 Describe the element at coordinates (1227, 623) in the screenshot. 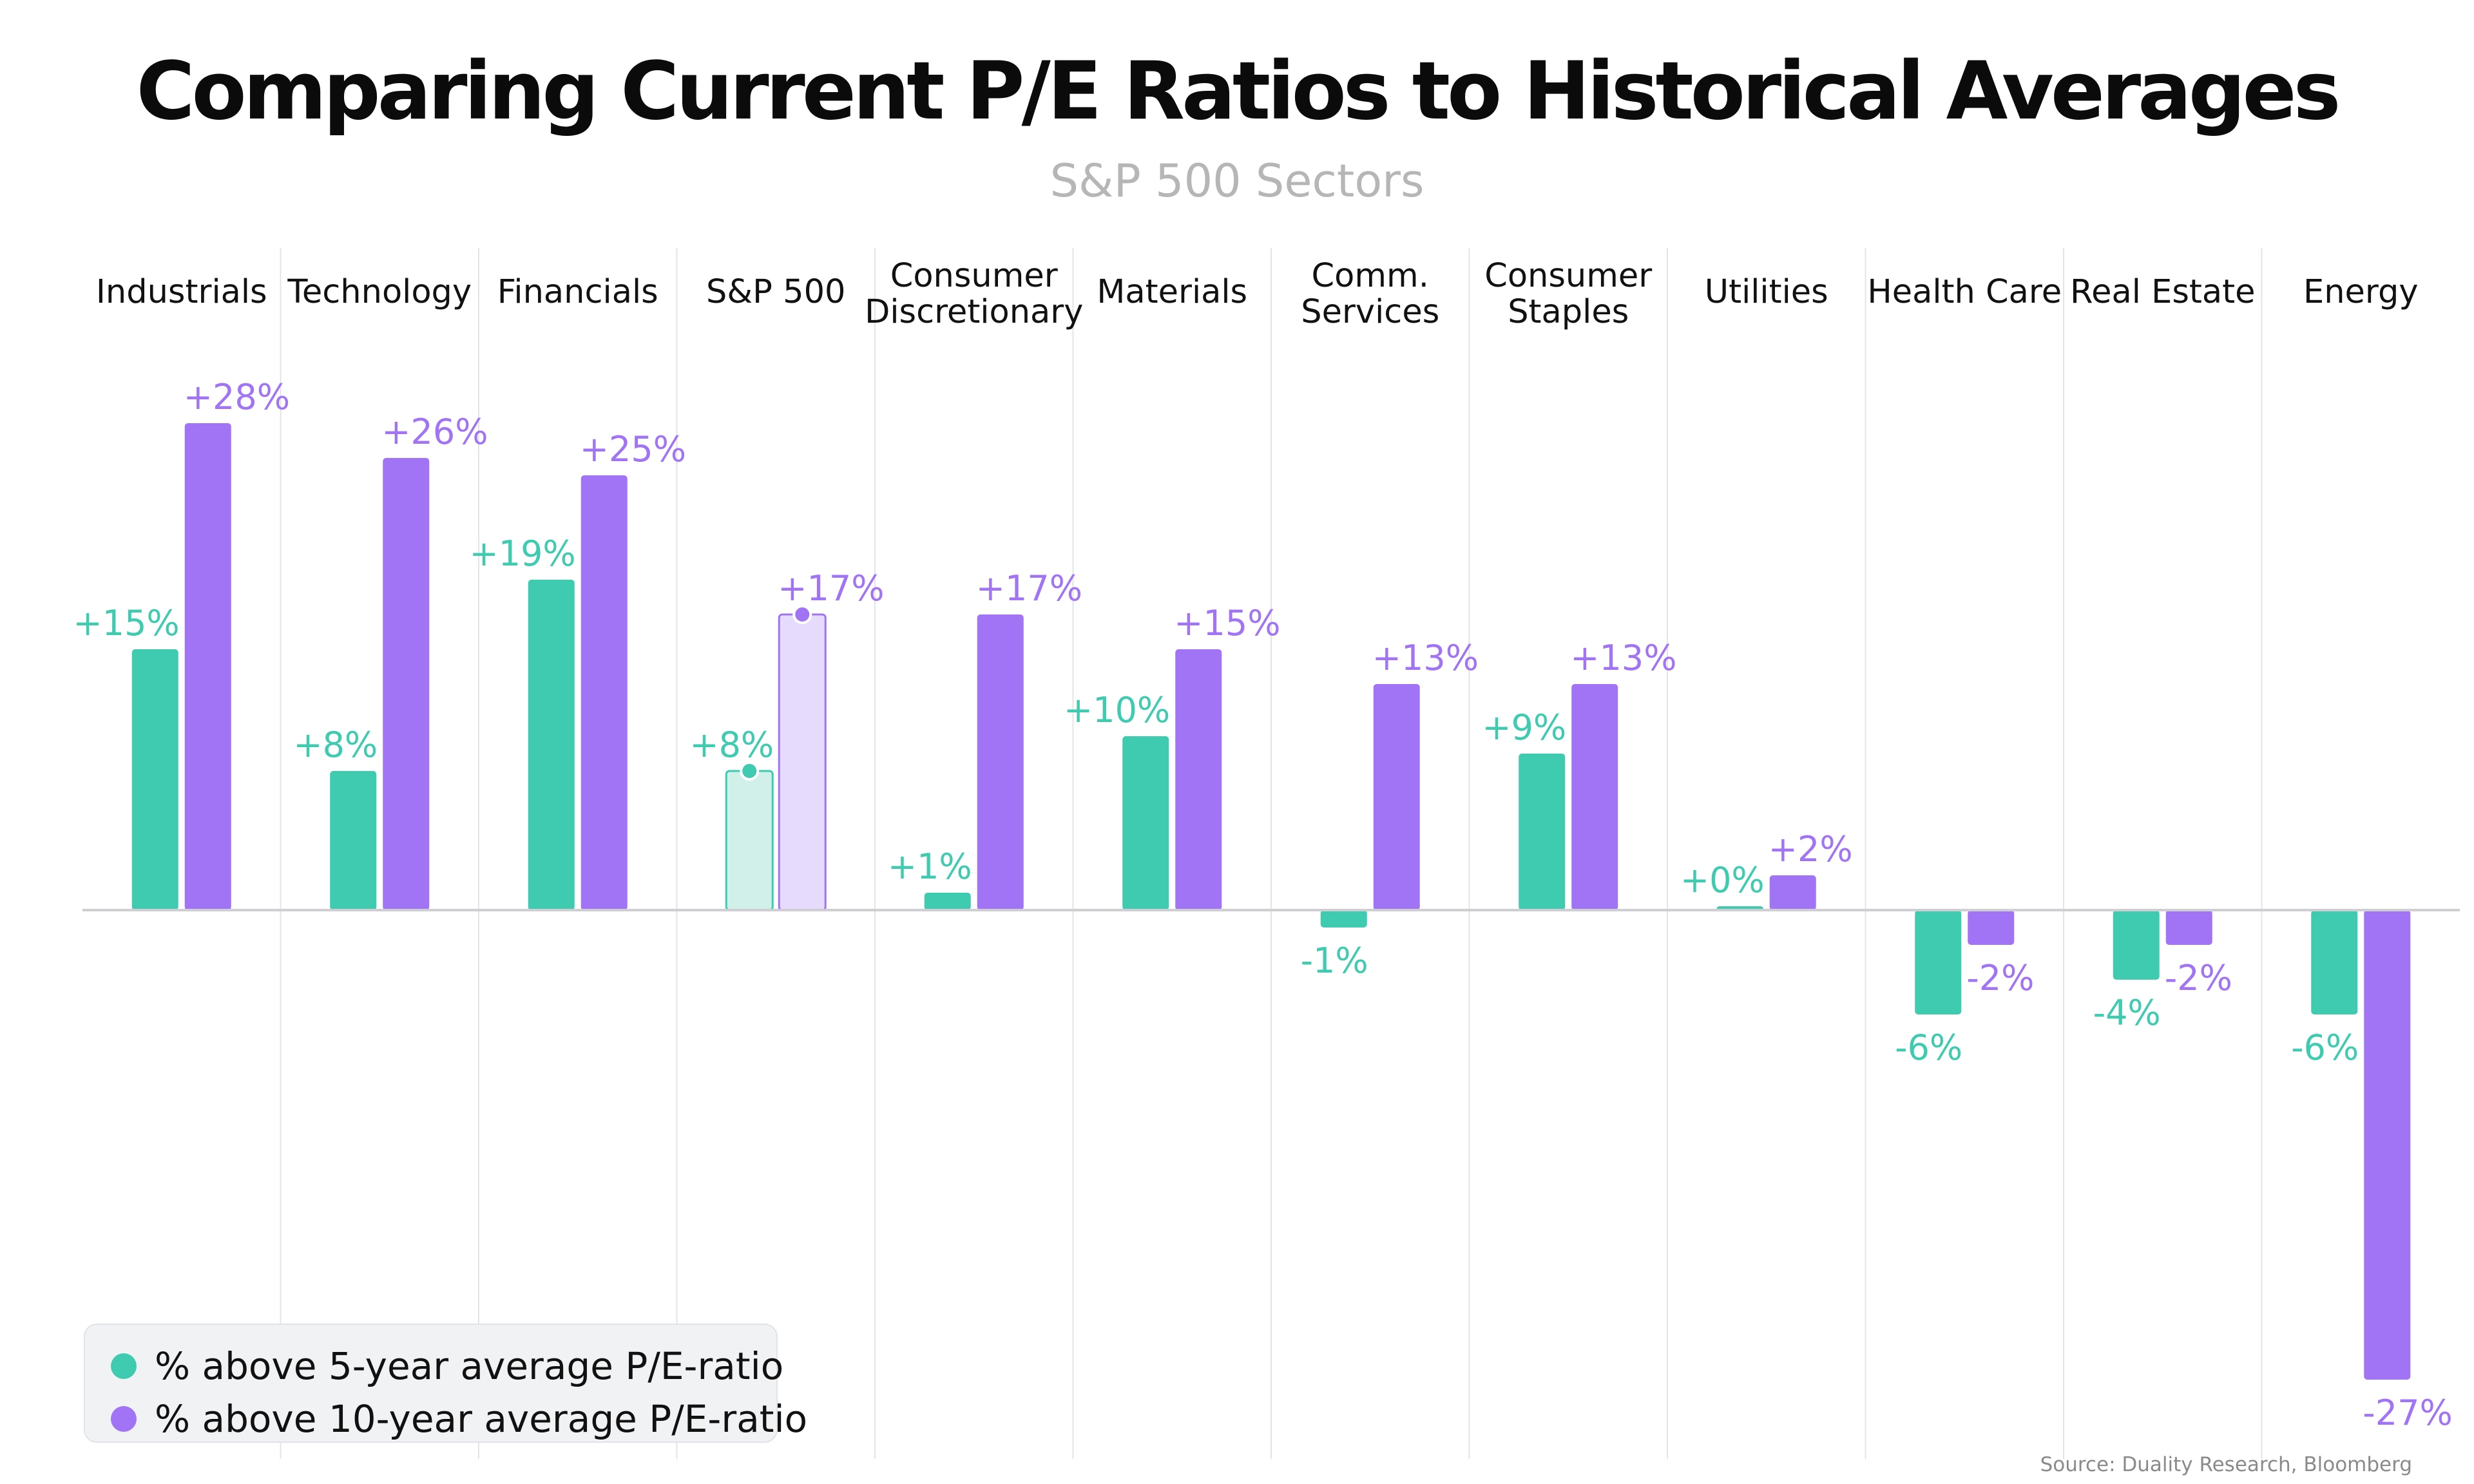

I see `value-label-10yr-materials: +15%` at that location.